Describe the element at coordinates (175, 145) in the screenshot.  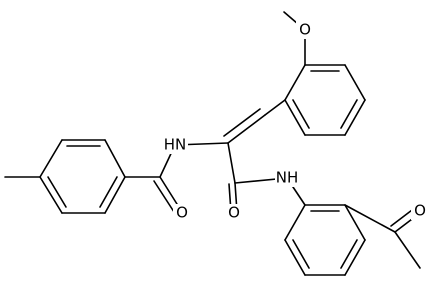
I see `atom-label: HN` at that location.